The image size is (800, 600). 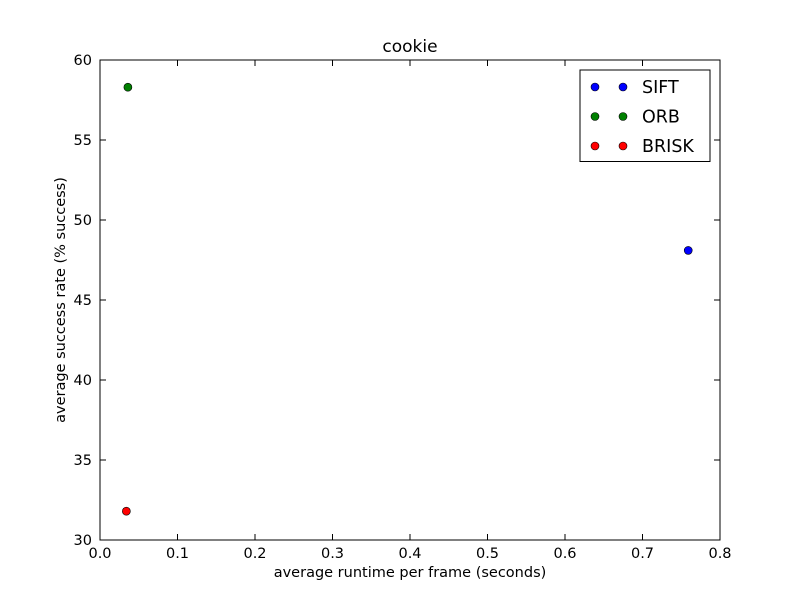 I want to click on y-axis-label: average success rate (% success), so click(x=61, y=300).